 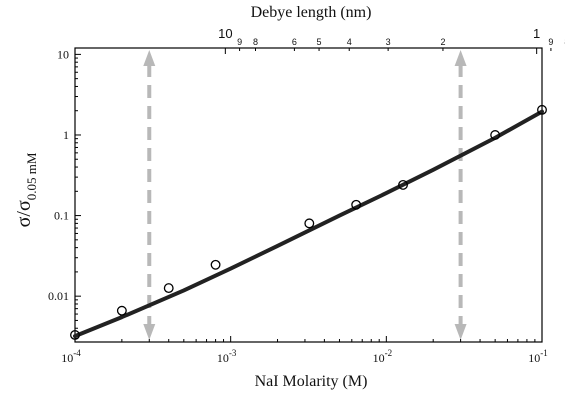 What do you see at coordinates (294, 42) in the screenshot?
I see `top-tick-label: 6` at bounding box center [294, 42].